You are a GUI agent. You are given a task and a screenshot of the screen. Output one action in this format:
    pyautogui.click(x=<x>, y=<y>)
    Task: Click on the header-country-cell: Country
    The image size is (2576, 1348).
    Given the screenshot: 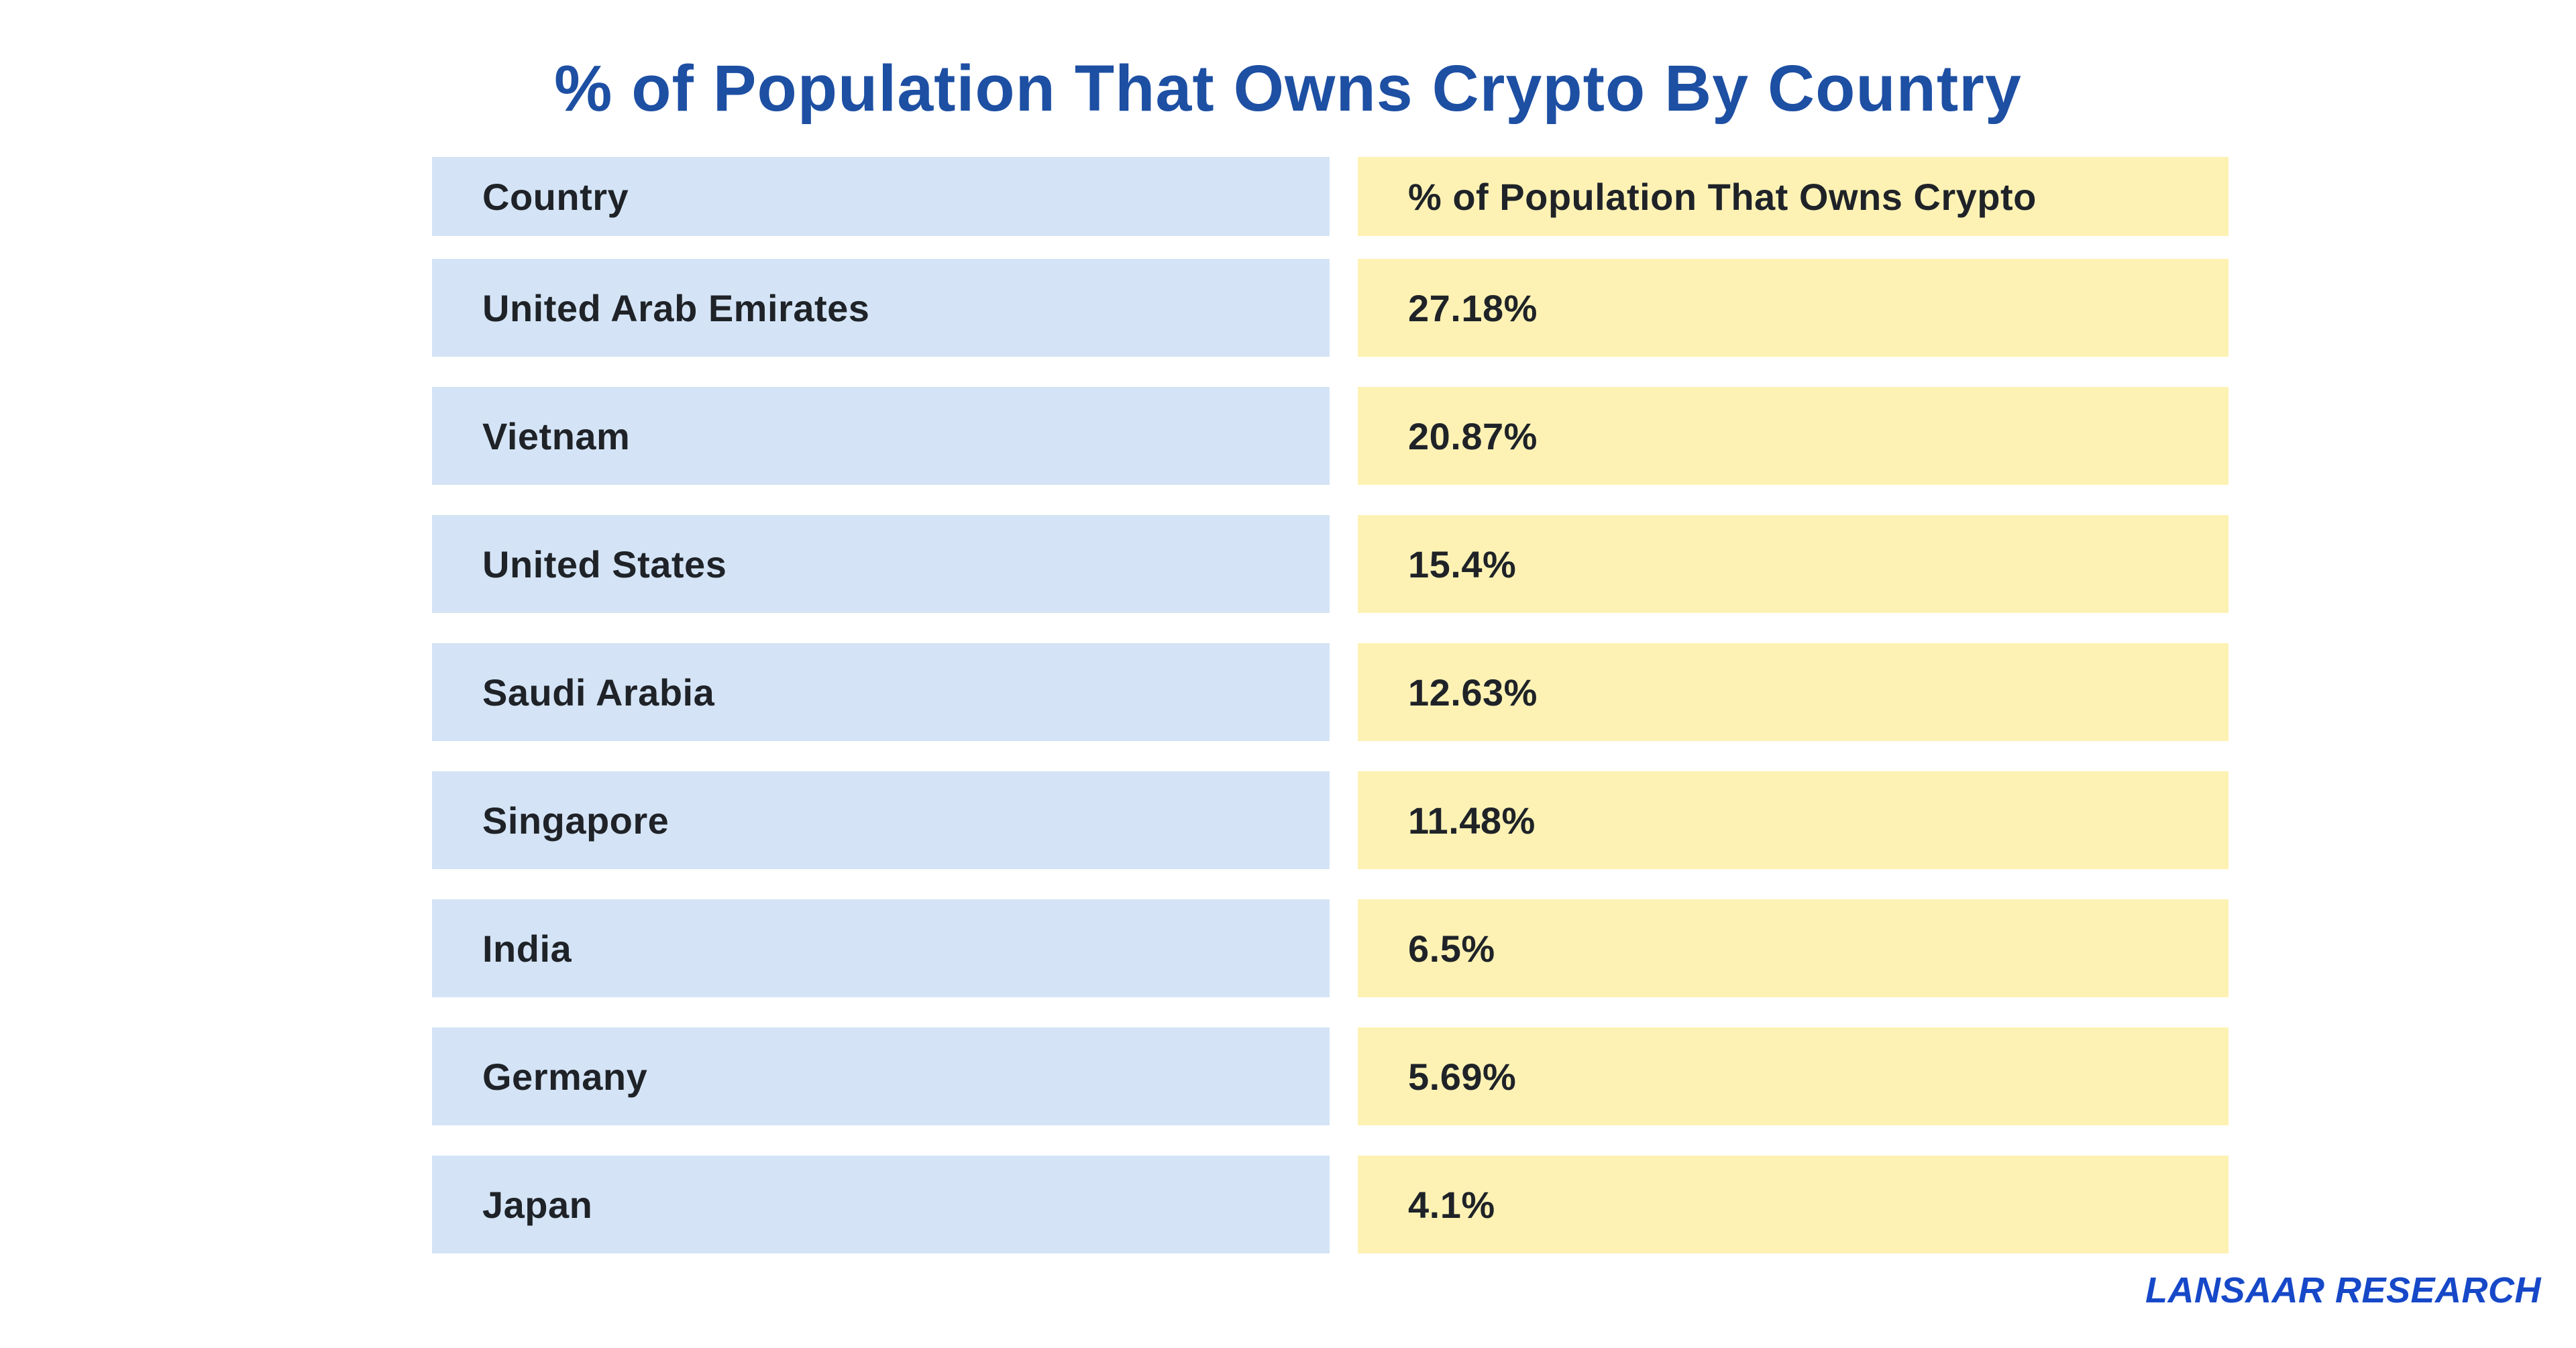 What is the action you would take?
    pyautogui.click(x=881, y=196)
    